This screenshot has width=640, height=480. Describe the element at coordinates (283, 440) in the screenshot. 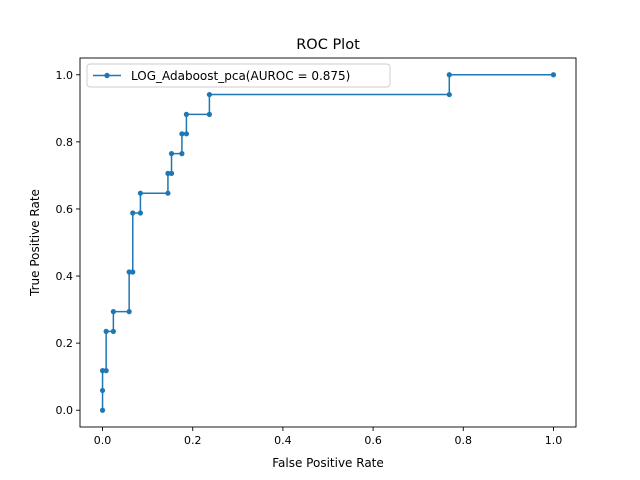

I see `x-tick-label: 0.4` at that location.